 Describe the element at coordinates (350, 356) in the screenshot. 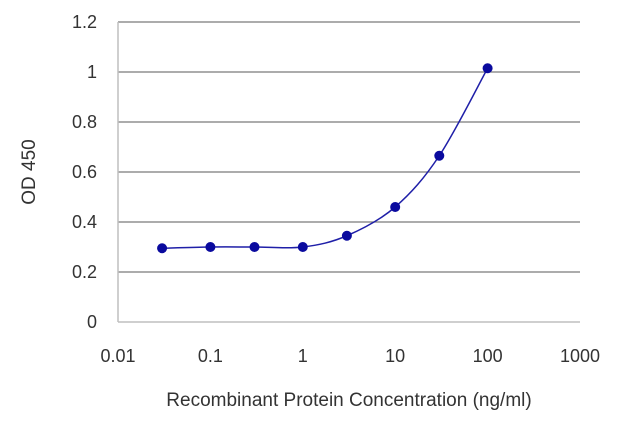

I see `x-tick-labels: 0.01 0.1 1 10 100 1000` at that location.